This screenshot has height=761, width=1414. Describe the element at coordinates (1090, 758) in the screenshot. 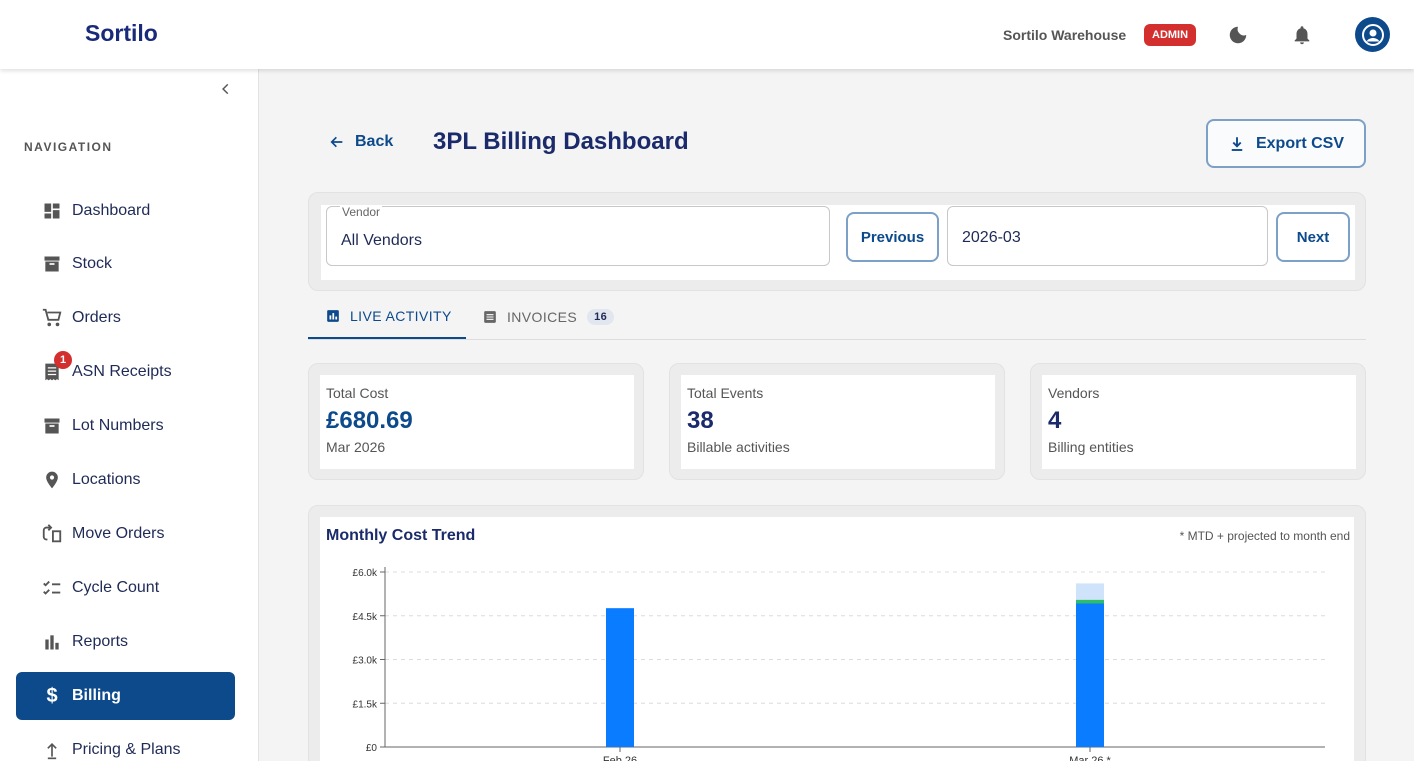

I see `x-tick-label: Mar 26 *` at that location.